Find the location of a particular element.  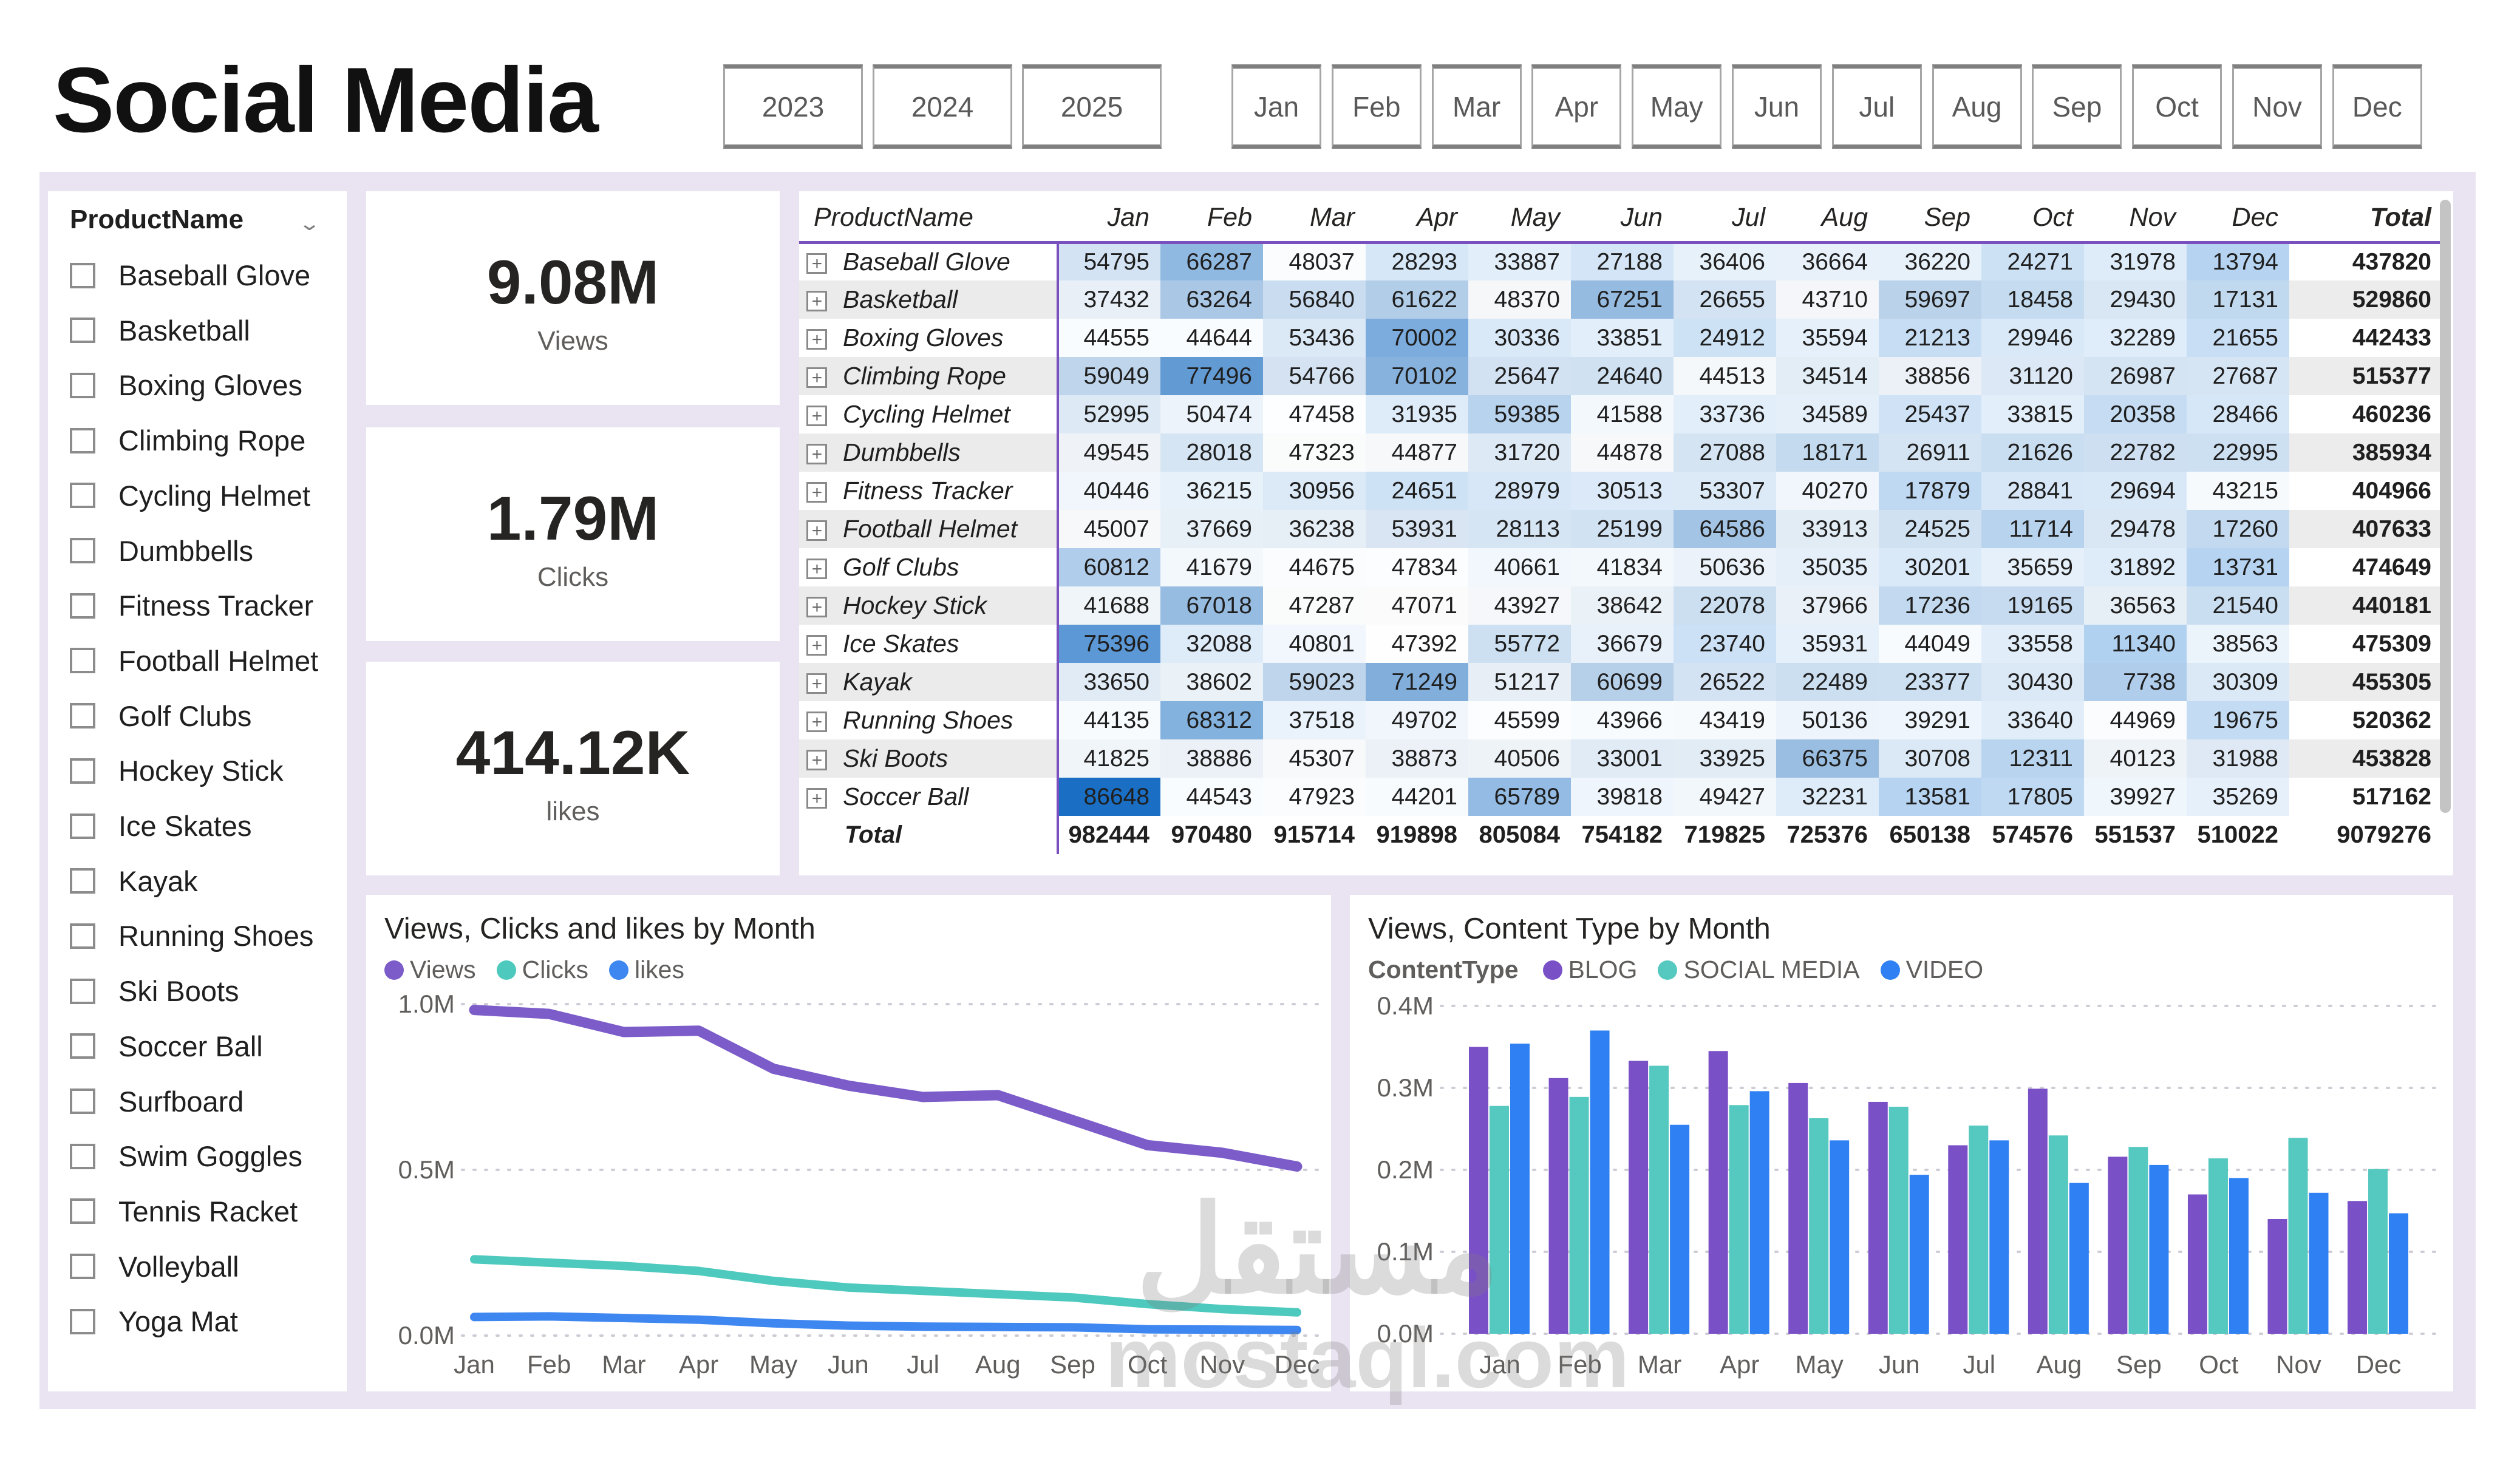

matrix-cell: 34589 is located at coordinates (1827, 414).